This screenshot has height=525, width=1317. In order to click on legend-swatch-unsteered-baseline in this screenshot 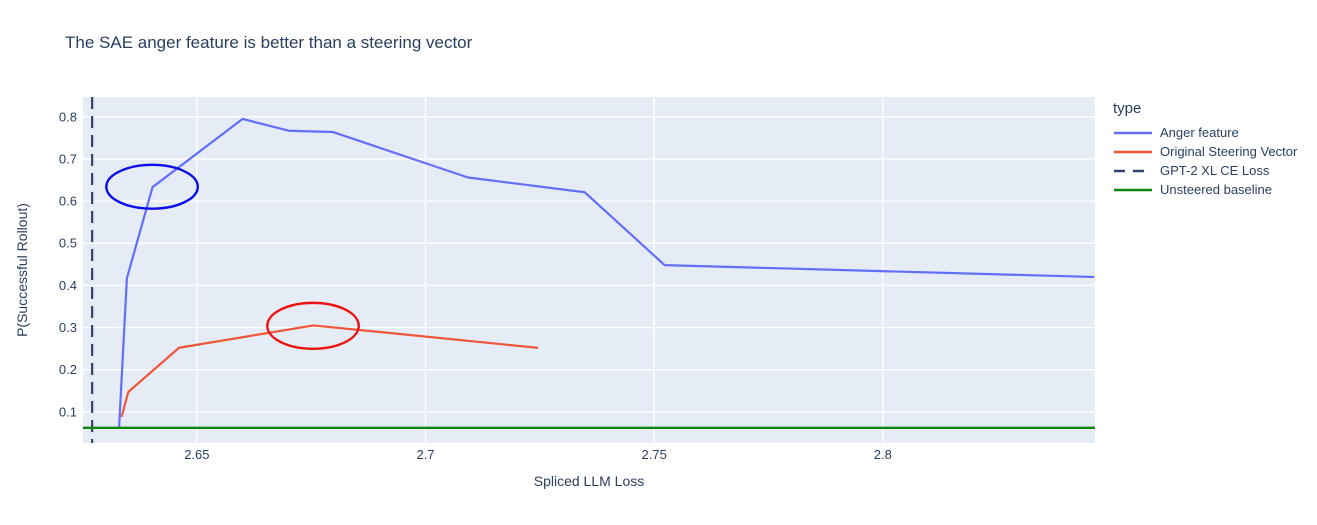, I will do `click(1133, 189)`.